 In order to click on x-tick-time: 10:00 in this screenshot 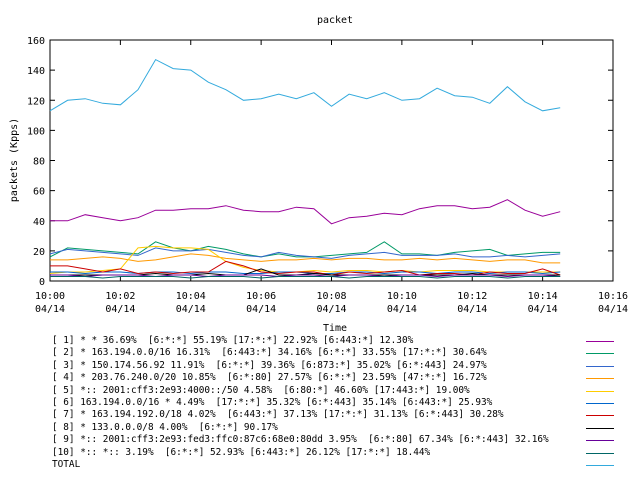, I will do `click(50, 296)`.